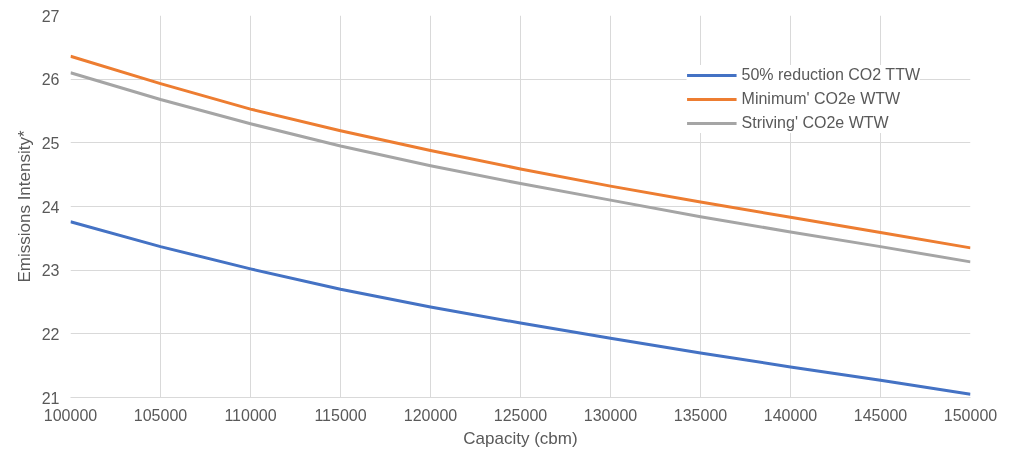 This screenshot has height=457, width=1018. I want to click on x-tick-label: 135000, so click(700, 415).